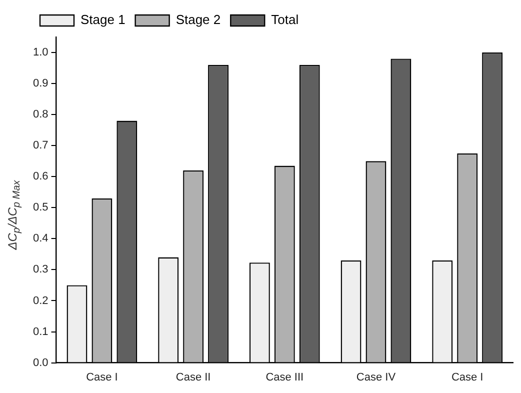 The width and height of the screenshot is (521, 393). I want to click on y-tick-label: 0.6, so click(40, 176).